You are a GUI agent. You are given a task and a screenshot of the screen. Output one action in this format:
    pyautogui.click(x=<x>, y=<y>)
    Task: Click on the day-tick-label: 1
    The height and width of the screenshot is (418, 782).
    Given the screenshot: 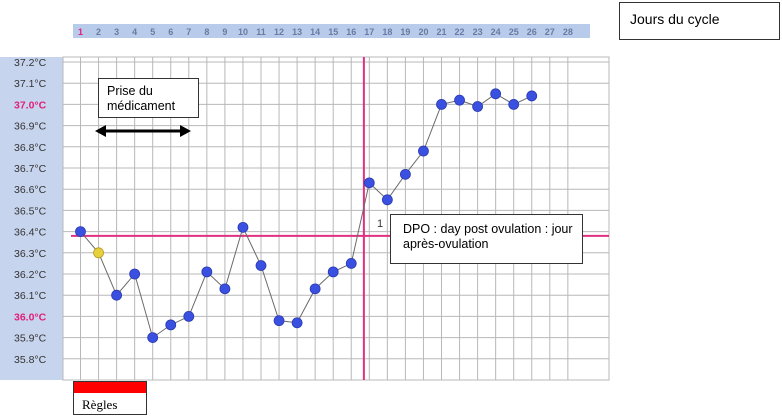 What is the action you would take?
    pyautogui.click(x=80, y=32)
    